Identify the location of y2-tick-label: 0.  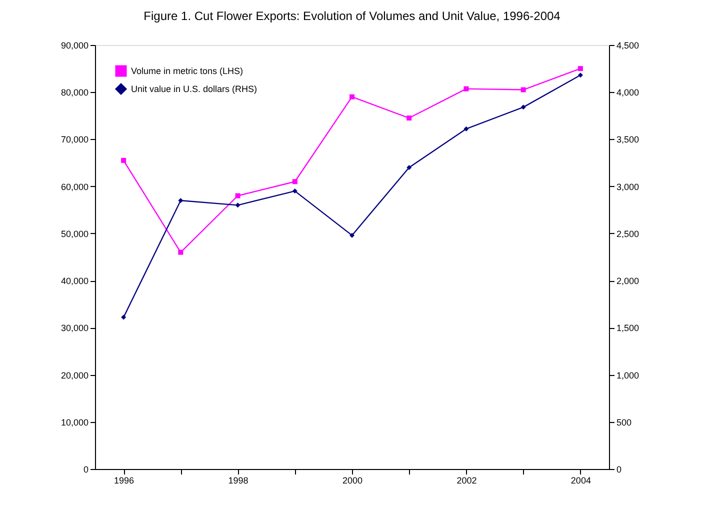
(619, 469).